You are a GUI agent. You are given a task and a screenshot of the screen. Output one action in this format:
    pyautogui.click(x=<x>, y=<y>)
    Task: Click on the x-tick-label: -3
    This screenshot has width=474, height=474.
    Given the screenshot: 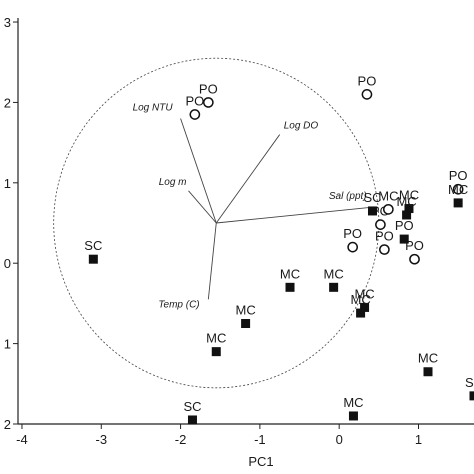 What is the action you would take?
    pyautogui.click(x=101, y=439)
    